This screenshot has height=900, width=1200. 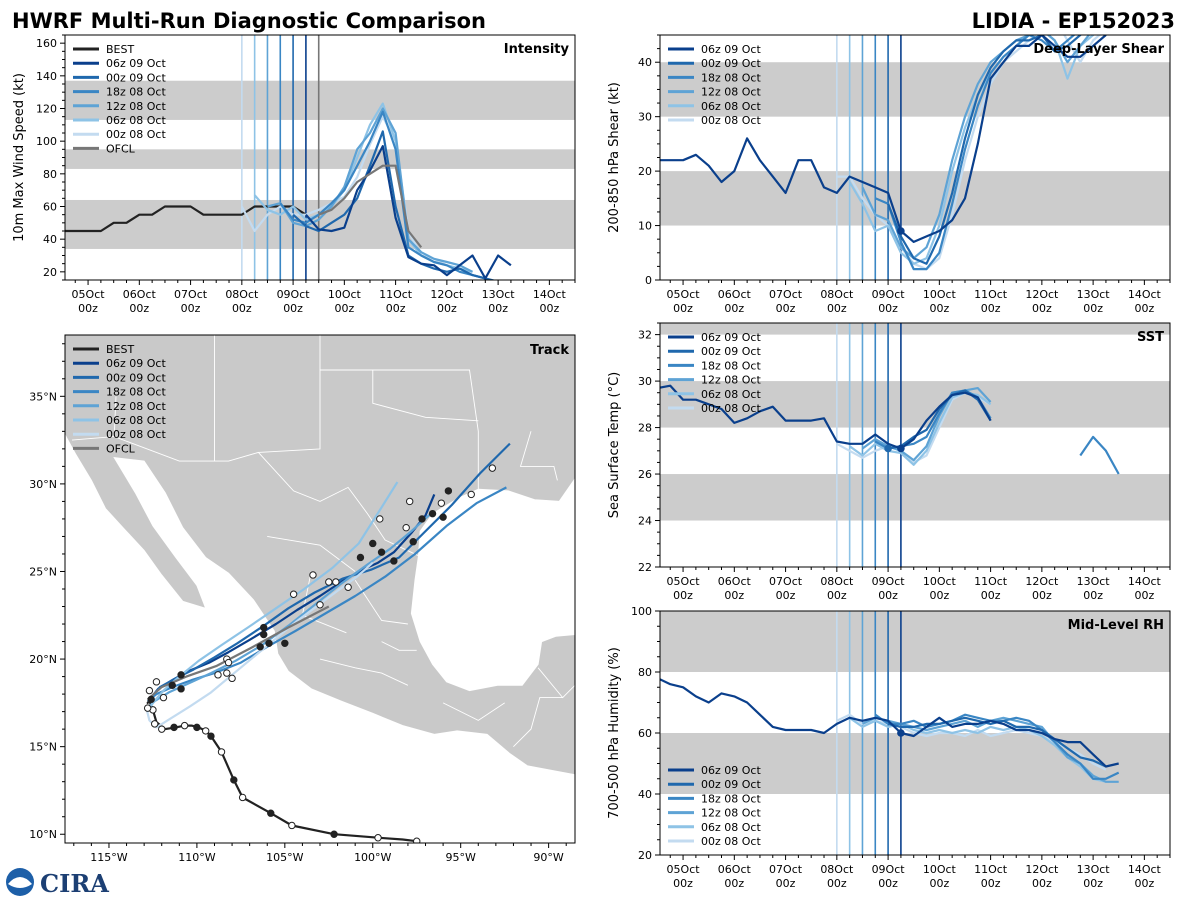 I want to click on x-tick-label: 14Oct, so click(x=1145, y=869).